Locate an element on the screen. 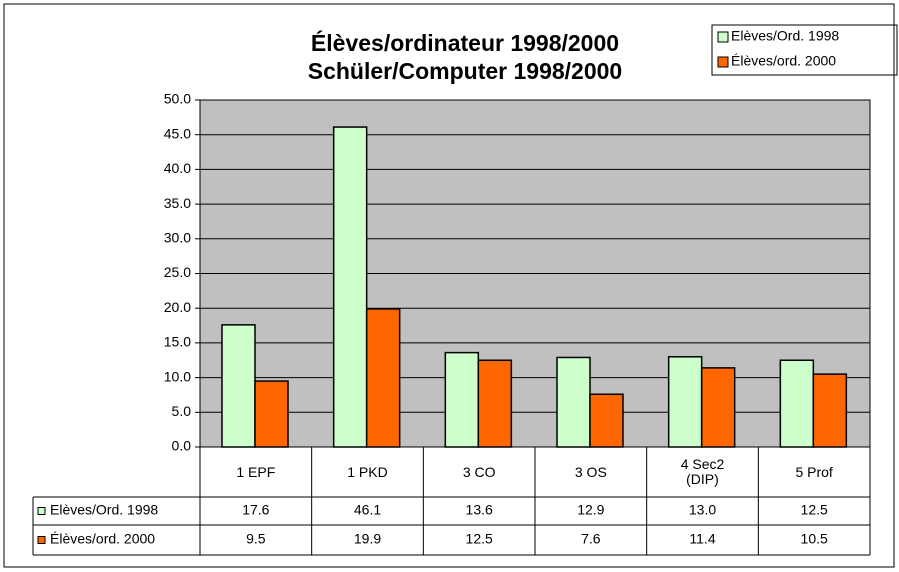  table-value: 19.9 is located at coordinates (367, 539).